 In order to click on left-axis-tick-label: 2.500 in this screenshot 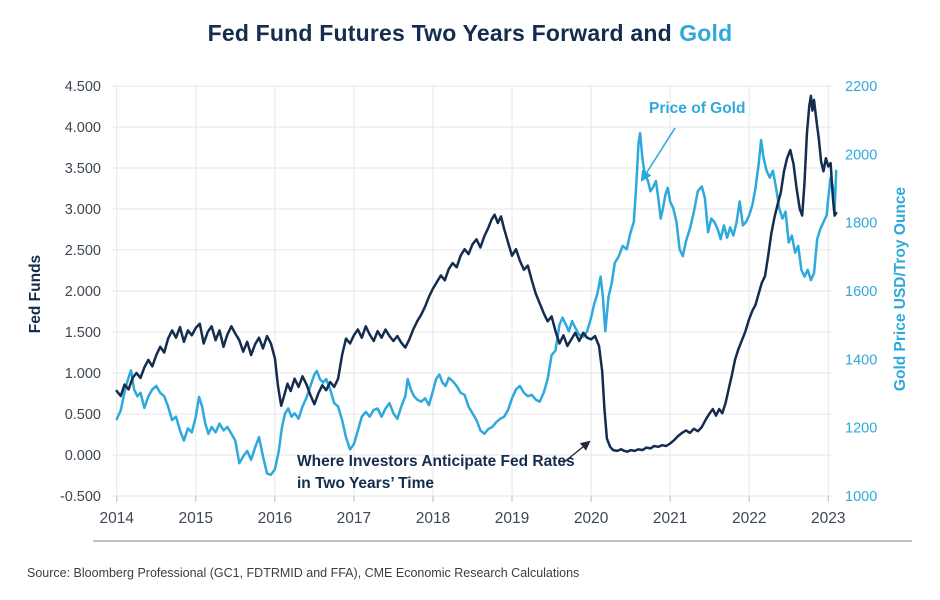, I will do `click(83, 251)`.